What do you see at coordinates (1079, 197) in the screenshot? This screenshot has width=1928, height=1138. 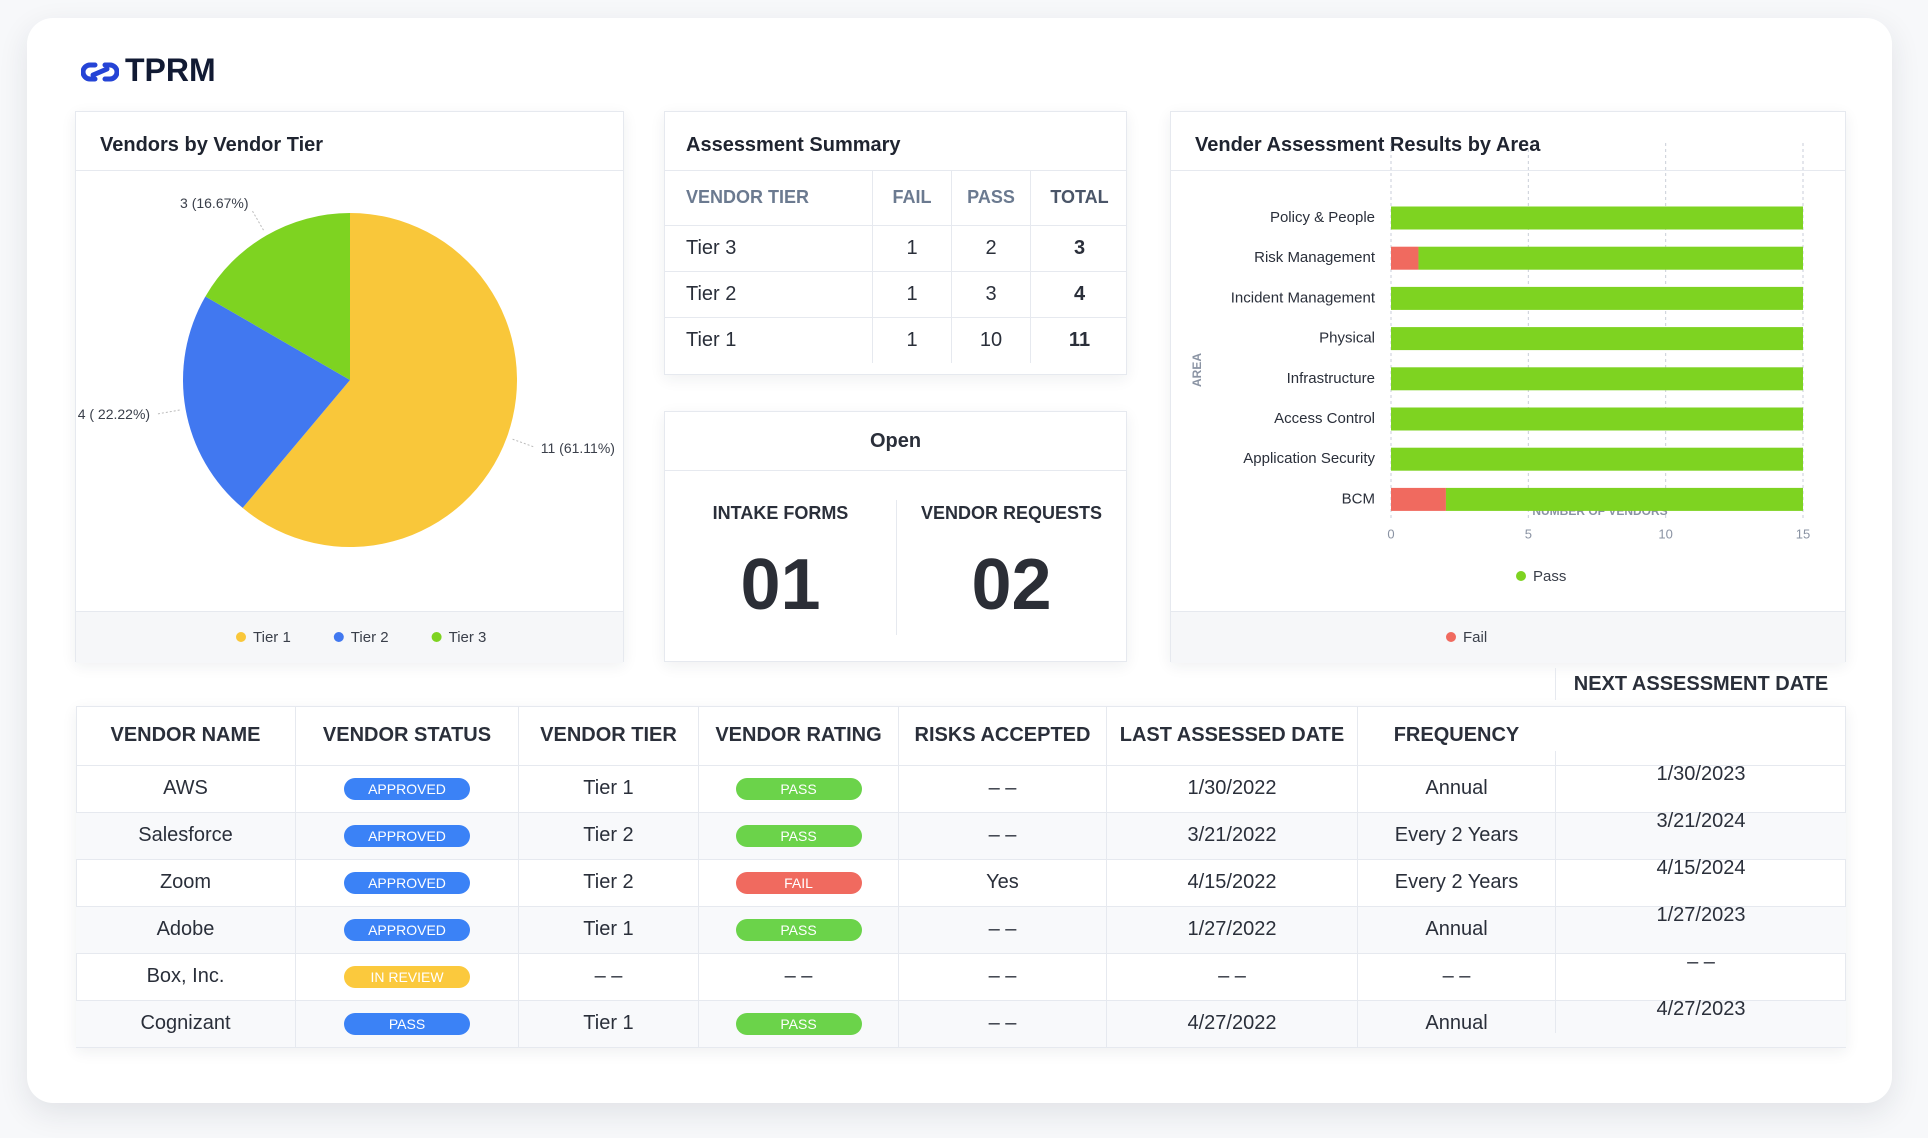 I see `column-header: TOTAL` at bounding box center [1079, 197].